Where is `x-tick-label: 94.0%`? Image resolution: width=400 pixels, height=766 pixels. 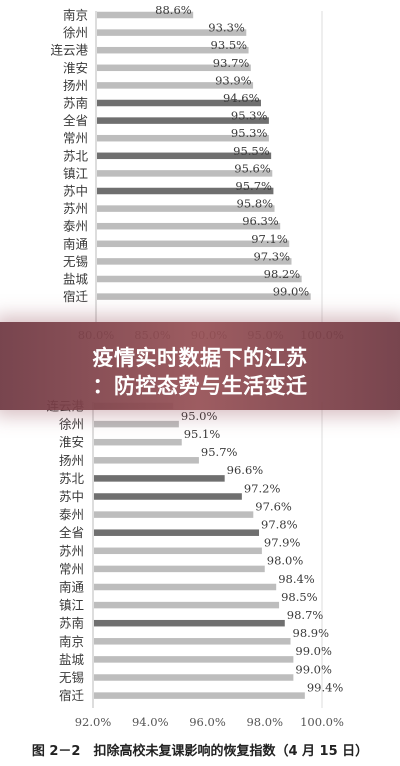
x-tick-label: 94.0% is located at coordinates (150, 722).